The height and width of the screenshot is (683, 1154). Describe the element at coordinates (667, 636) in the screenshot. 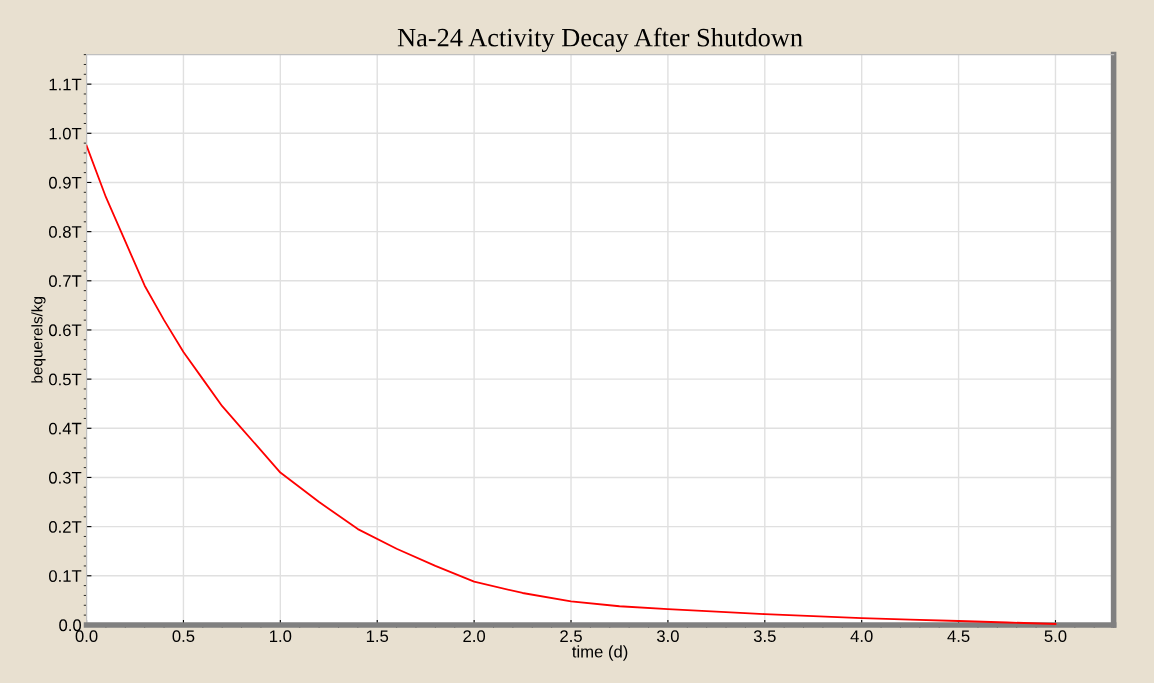

I see `x-tick-label: 3.0` at that location.